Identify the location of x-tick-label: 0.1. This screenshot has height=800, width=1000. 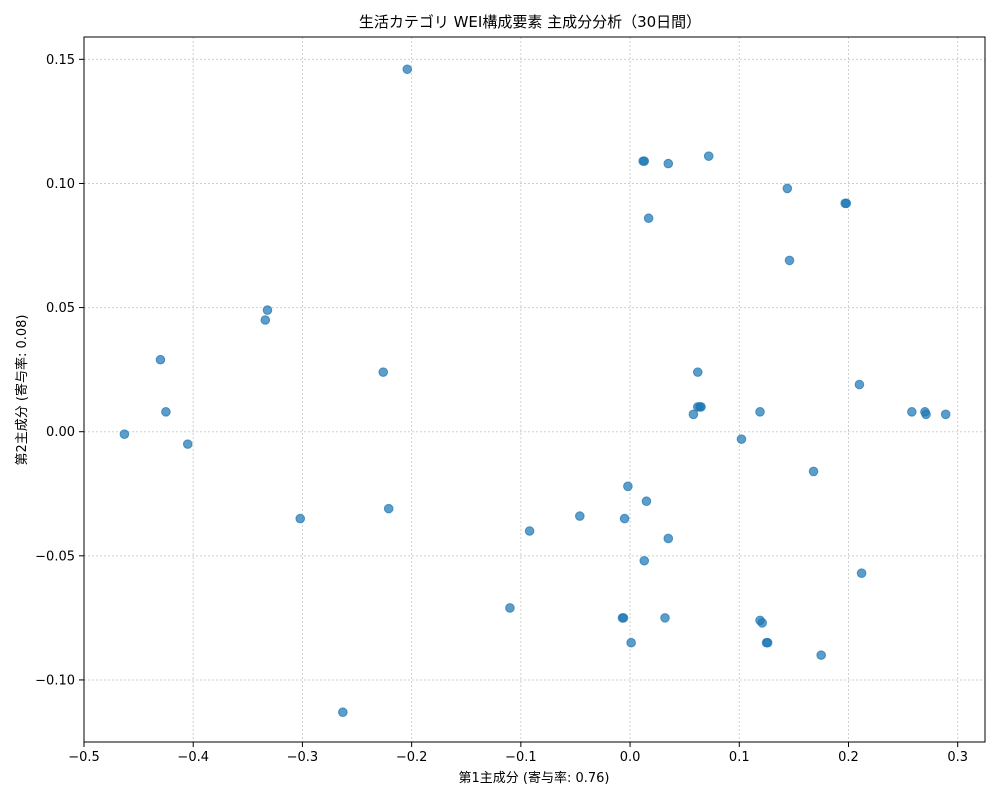
(739, 757).